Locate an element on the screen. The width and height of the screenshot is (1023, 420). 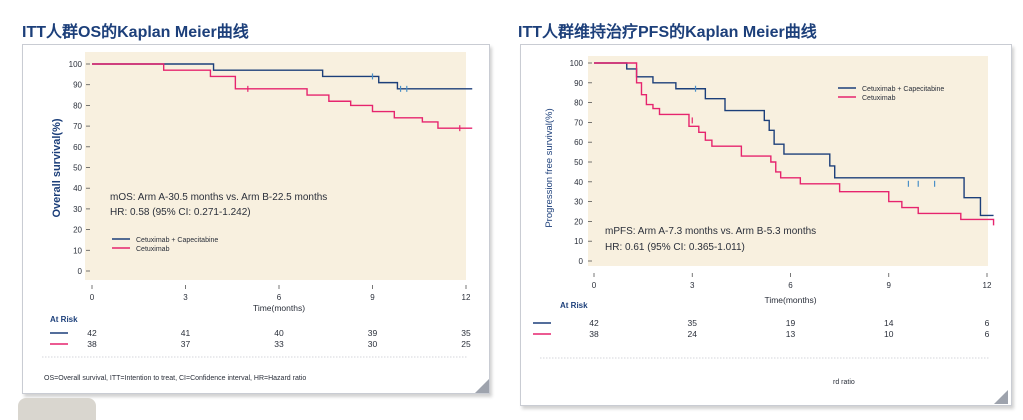
km-curve-arm-b is located at coordinates (282, 96).